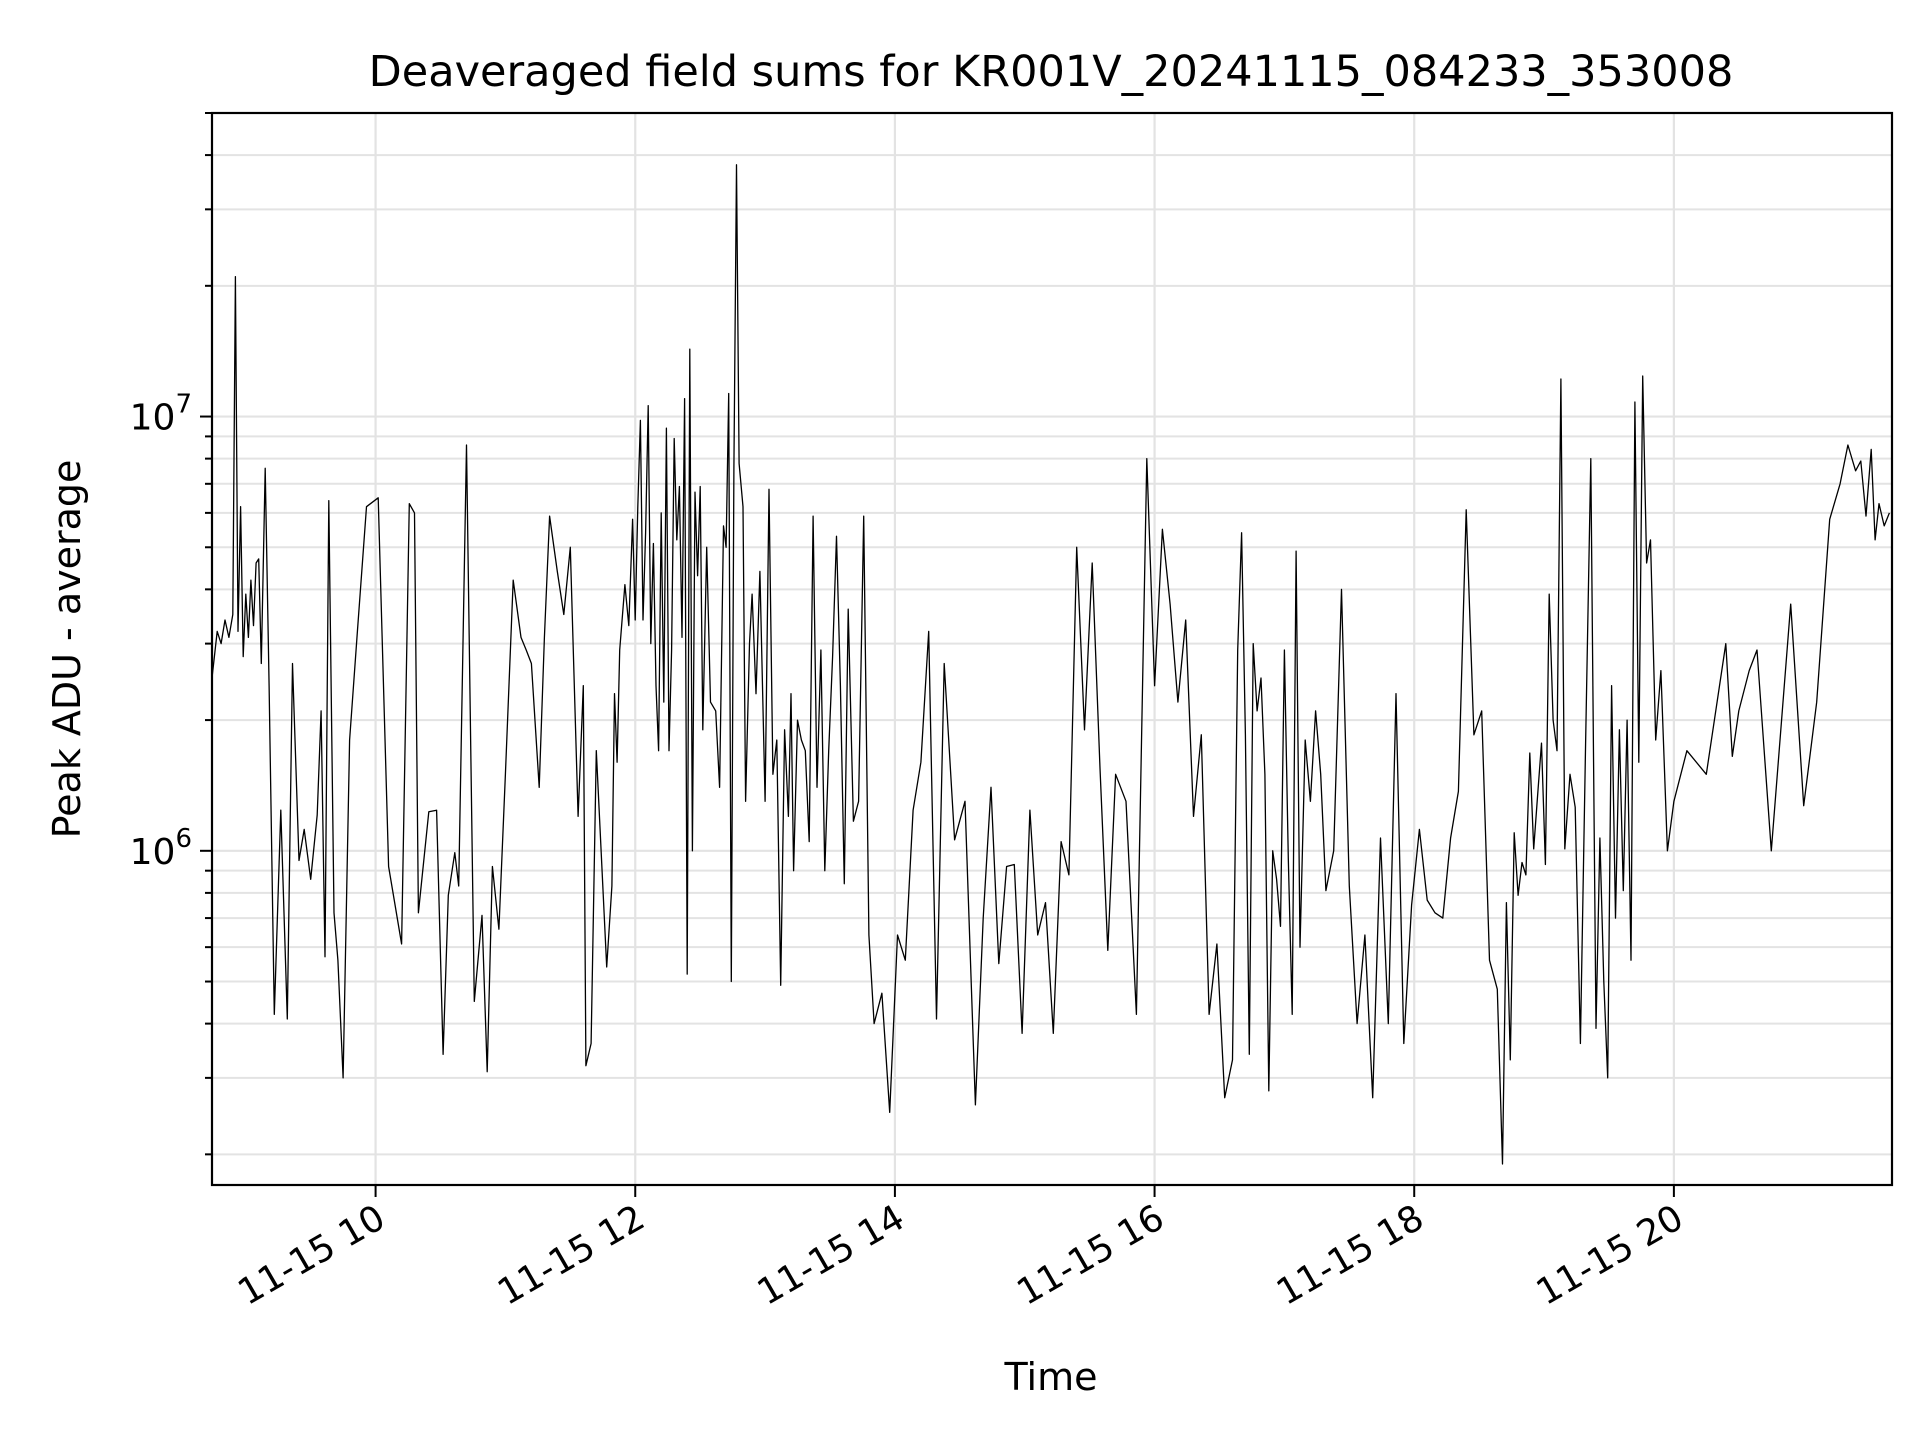  What do you see at coordinates (311, 1255) in the screenshot?
I see `x-tick-label: 11-15 10` at bounding box center [311, 1255].